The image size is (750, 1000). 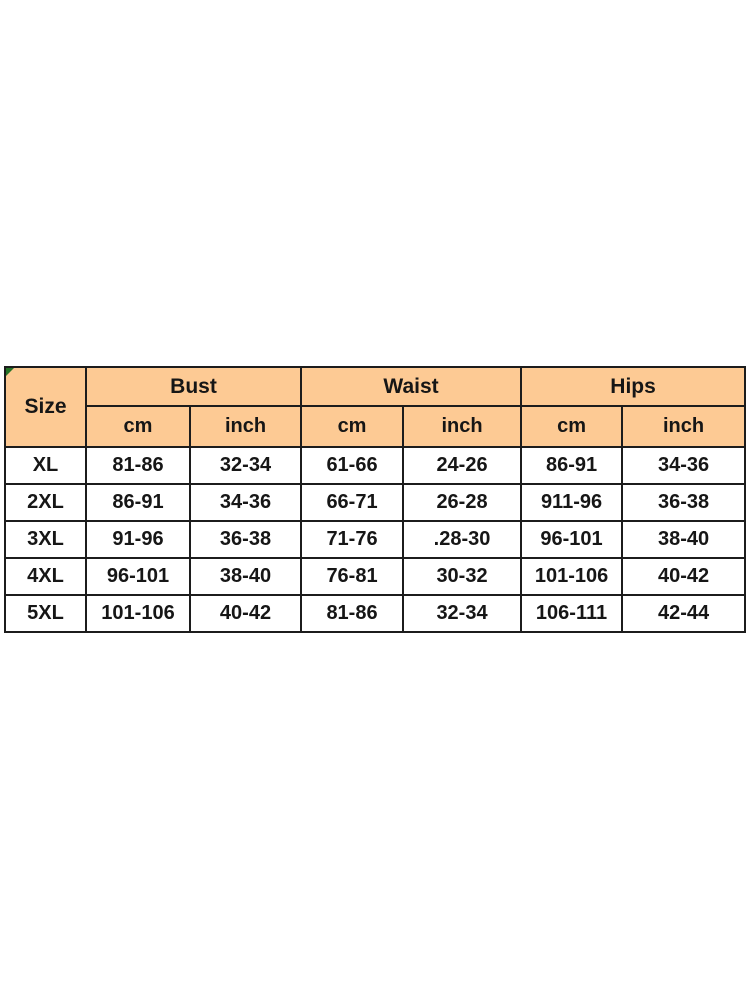 I want to click on waist-cm-value: 76-81, so click(x=352, y=576).